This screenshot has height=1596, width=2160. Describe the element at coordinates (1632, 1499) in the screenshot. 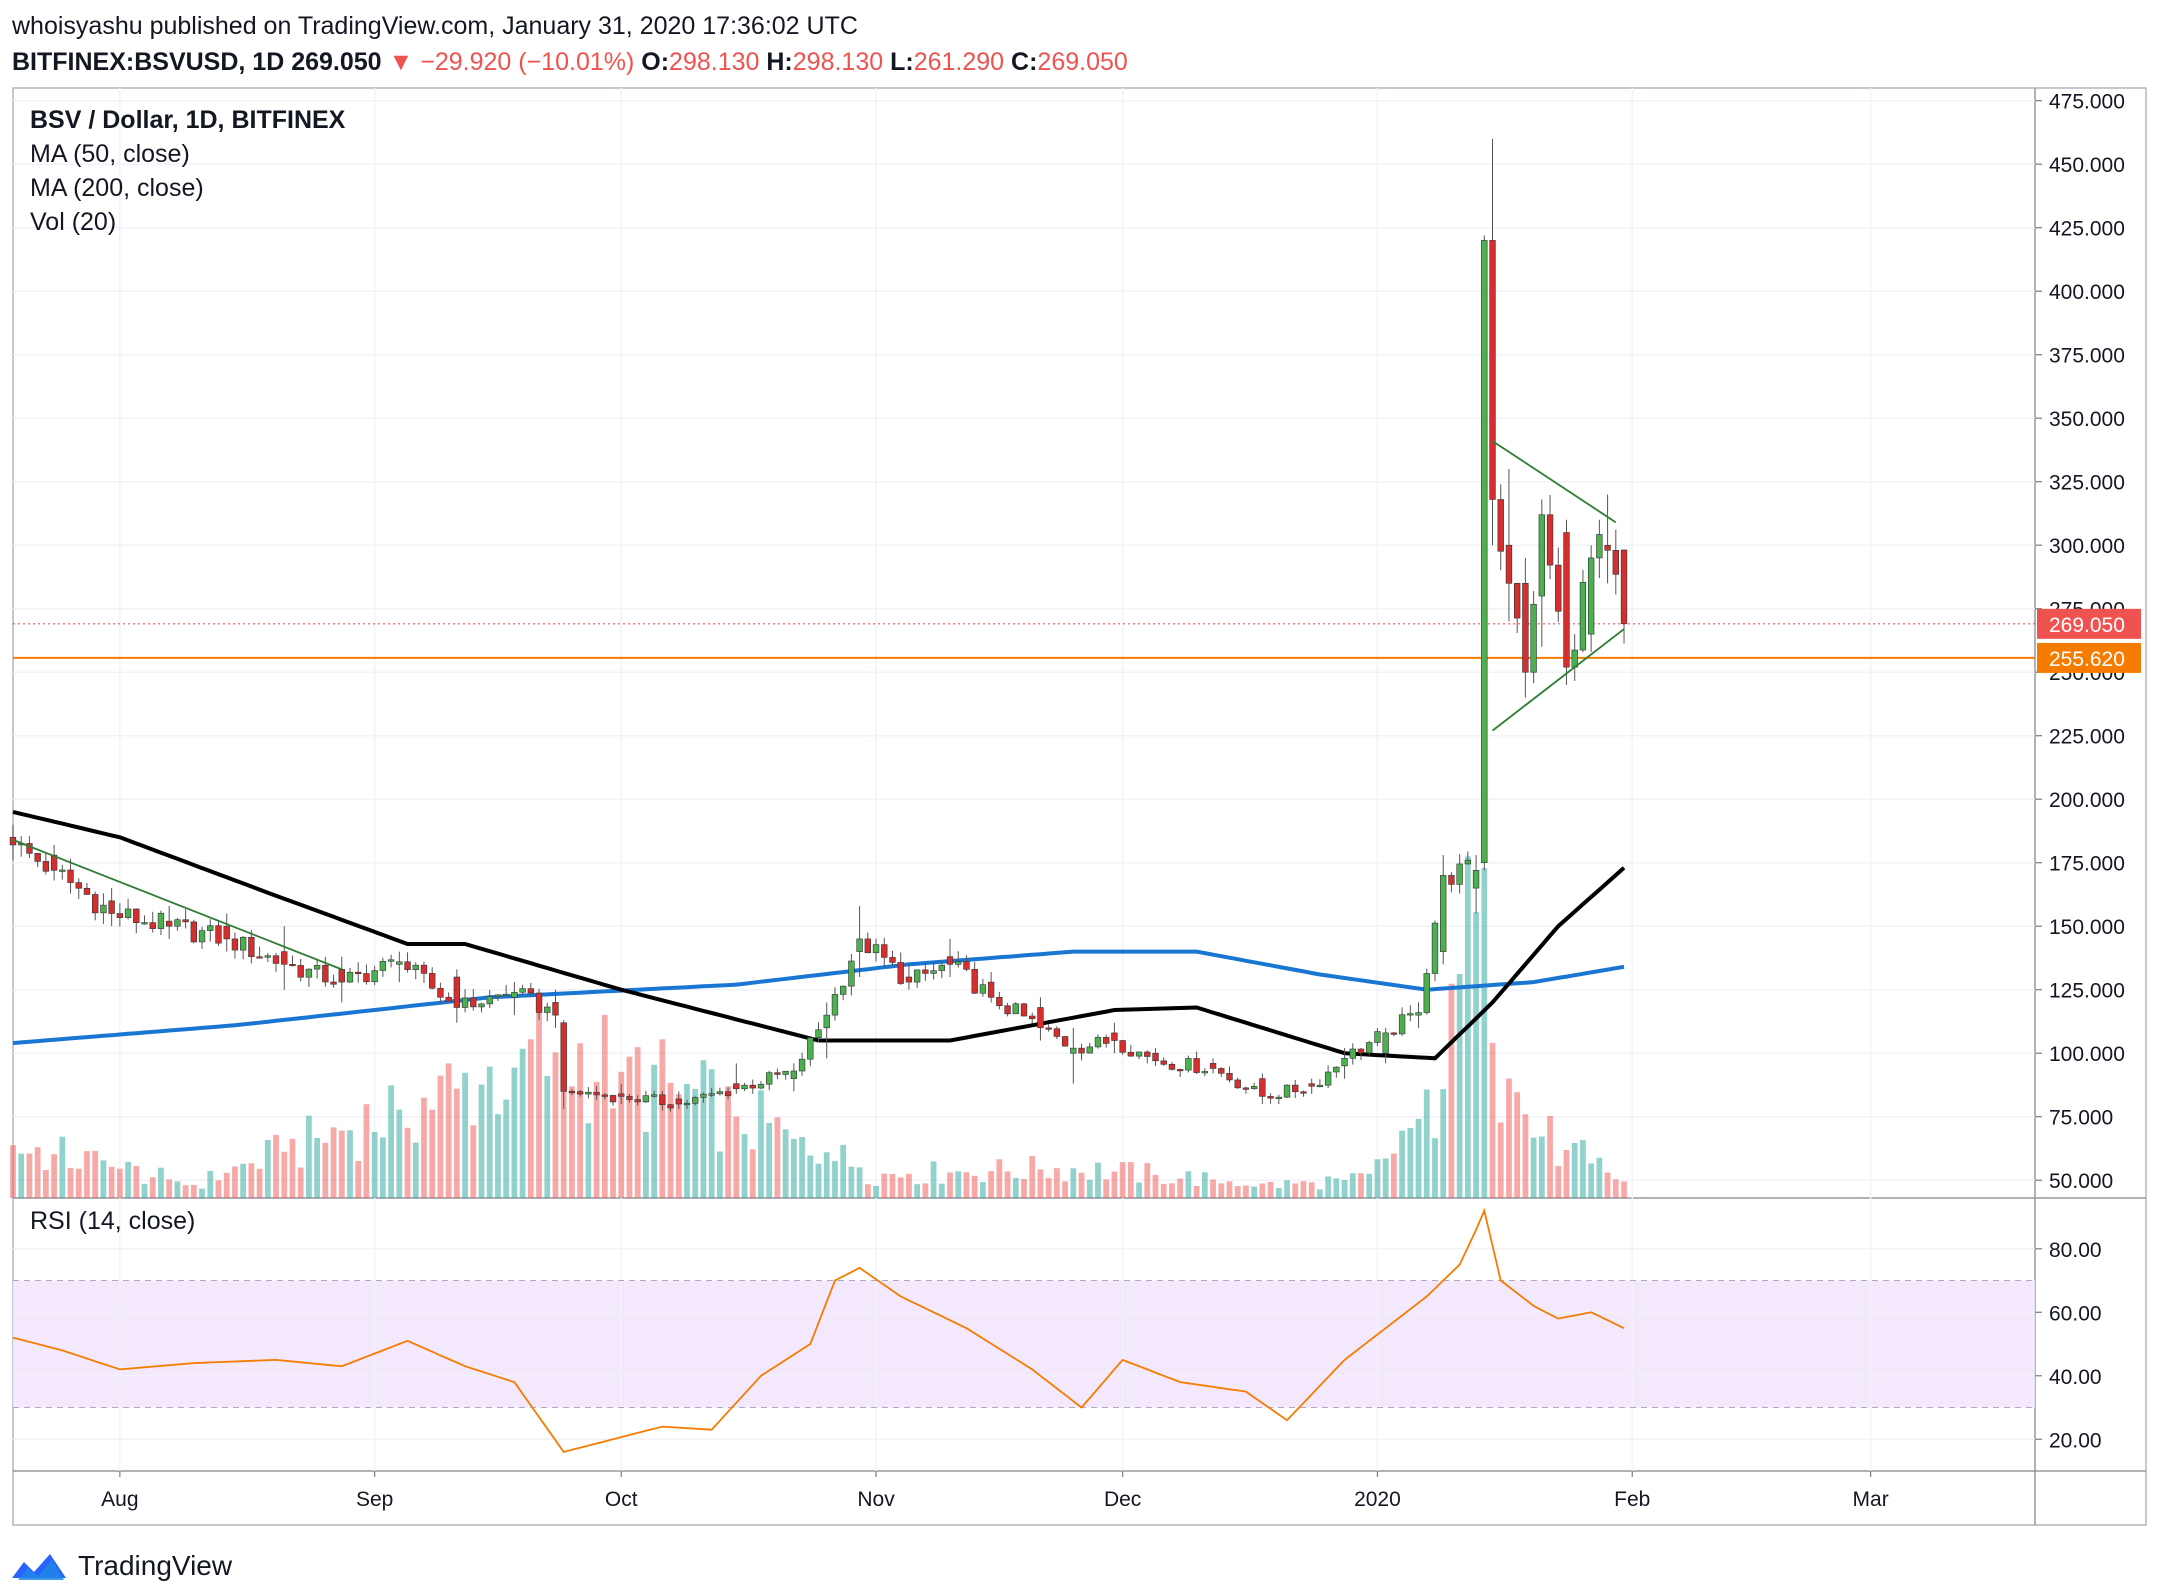

I see `time-tick-label: Feb` at that location.